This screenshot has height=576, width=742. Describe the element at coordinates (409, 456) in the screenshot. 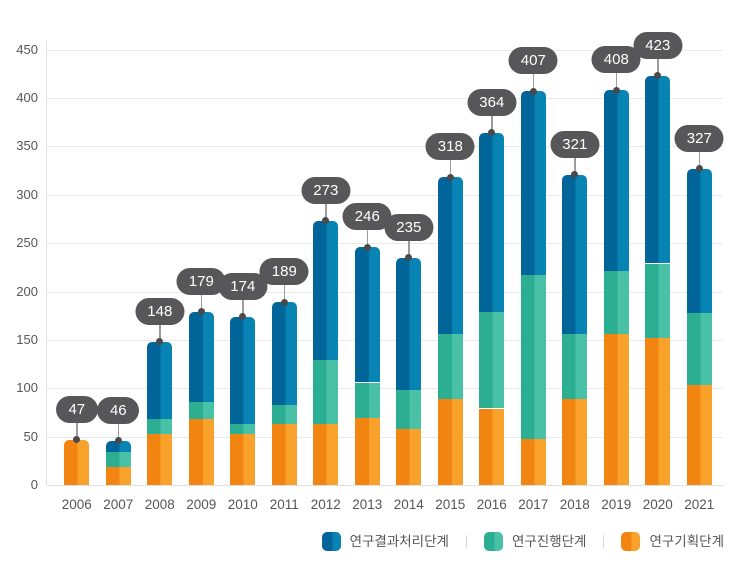

I see `bar-segment-2014-연구기획단계` at that location.